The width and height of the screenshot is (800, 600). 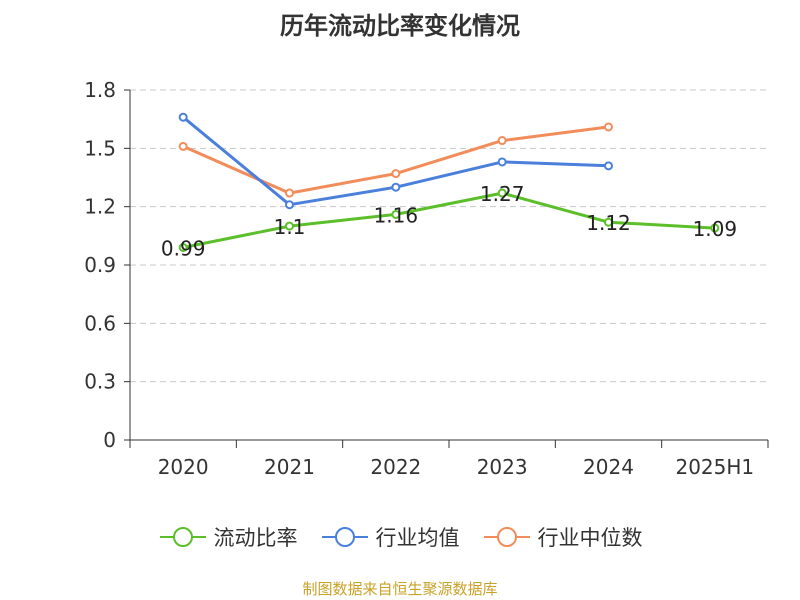 What do you see at coordinates (395, 467) in the screenshot?
I see `x-tick-label: 2022` at bounding box center [395, 467].